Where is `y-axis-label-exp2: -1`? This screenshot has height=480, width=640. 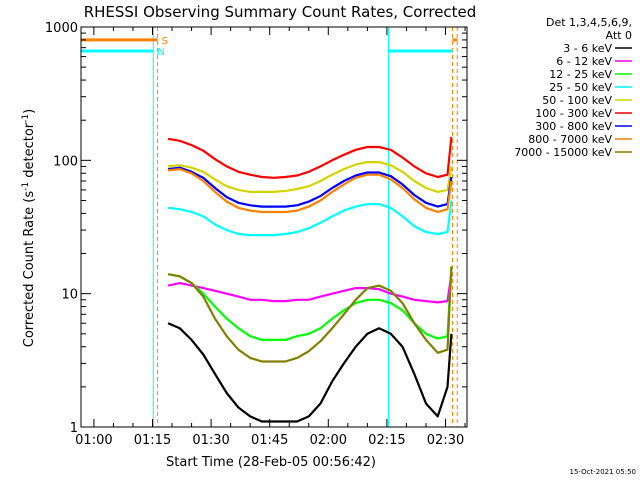 y-axis-label-exp2: -1 is located at coordinates (26, 118).